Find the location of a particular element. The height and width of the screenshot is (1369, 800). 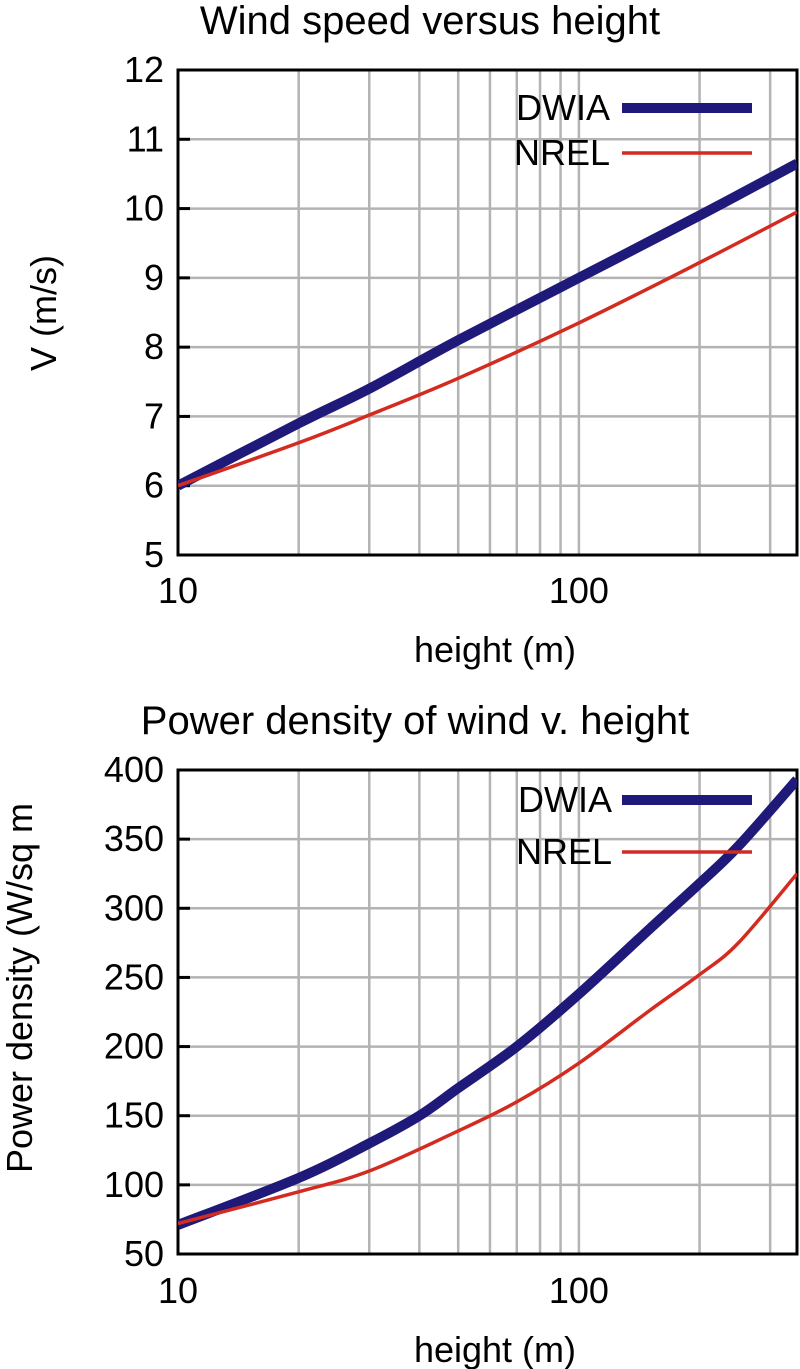

y-tick-label: 250 is located at coordinates (134, 976).